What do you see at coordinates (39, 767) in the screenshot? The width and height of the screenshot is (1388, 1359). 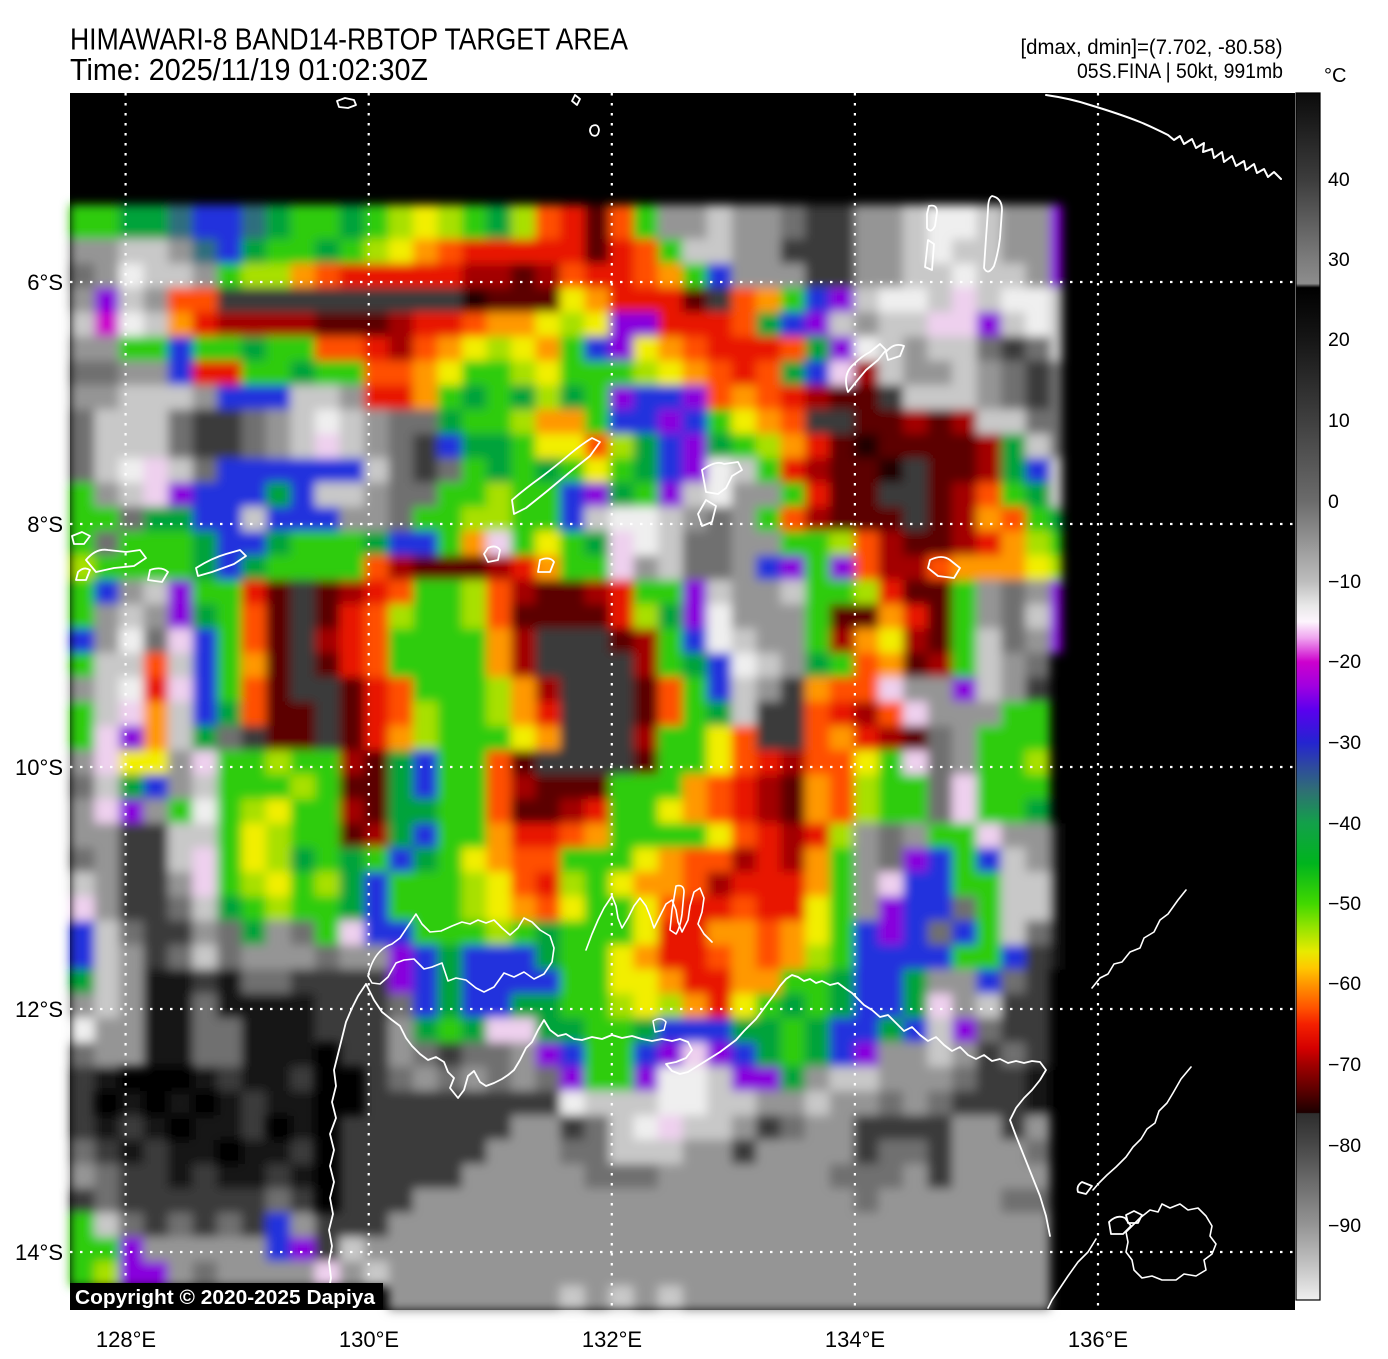 I see `svg-text: 10°S` at bounding box center [39, 767].